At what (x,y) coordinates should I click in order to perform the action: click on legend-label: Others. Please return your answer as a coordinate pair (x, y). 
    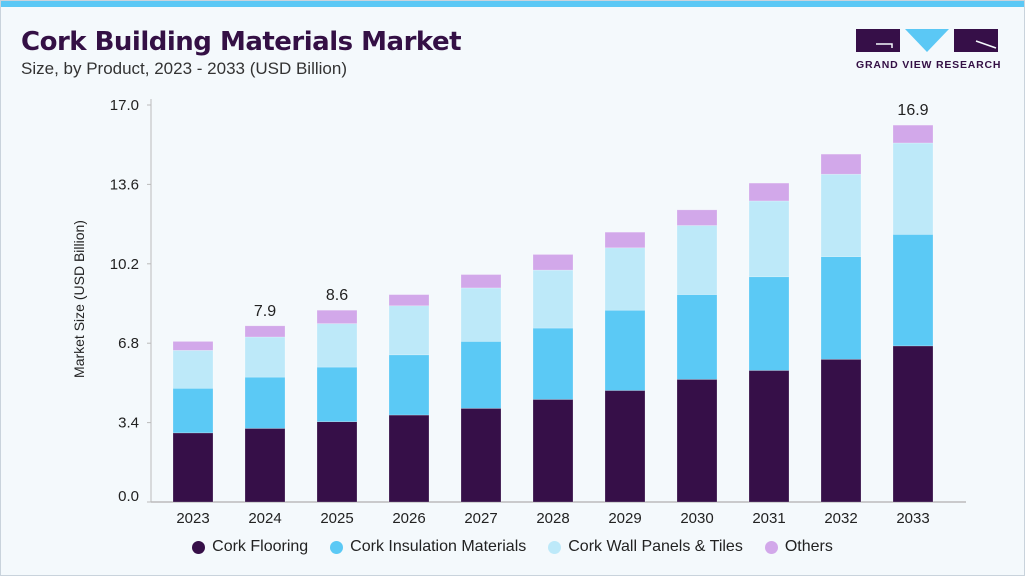
    Looking at the image, I should click on (808, 546).